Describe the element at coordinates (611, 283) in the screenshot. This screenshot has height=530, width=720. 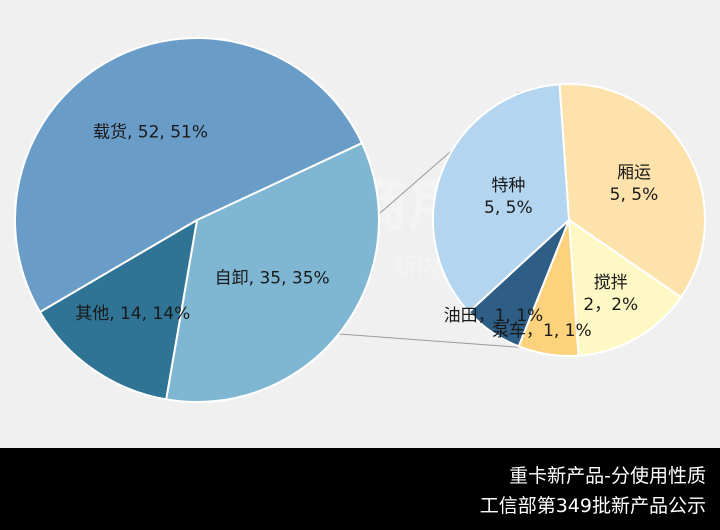
I see `sub-label-1-line-0: 搅拌` at that location.